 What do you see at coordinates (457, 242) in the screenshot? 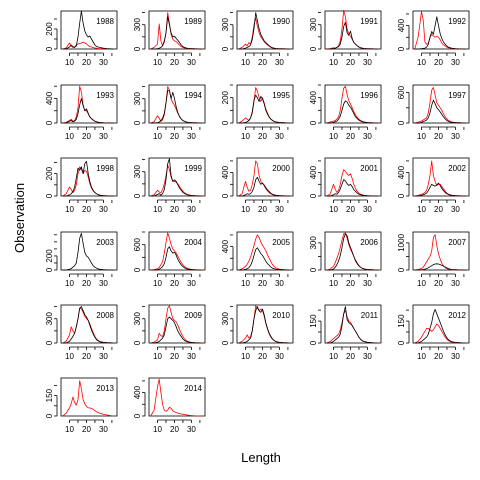
I see `panel-year-label: 2007` at bounding box center [457, 242].